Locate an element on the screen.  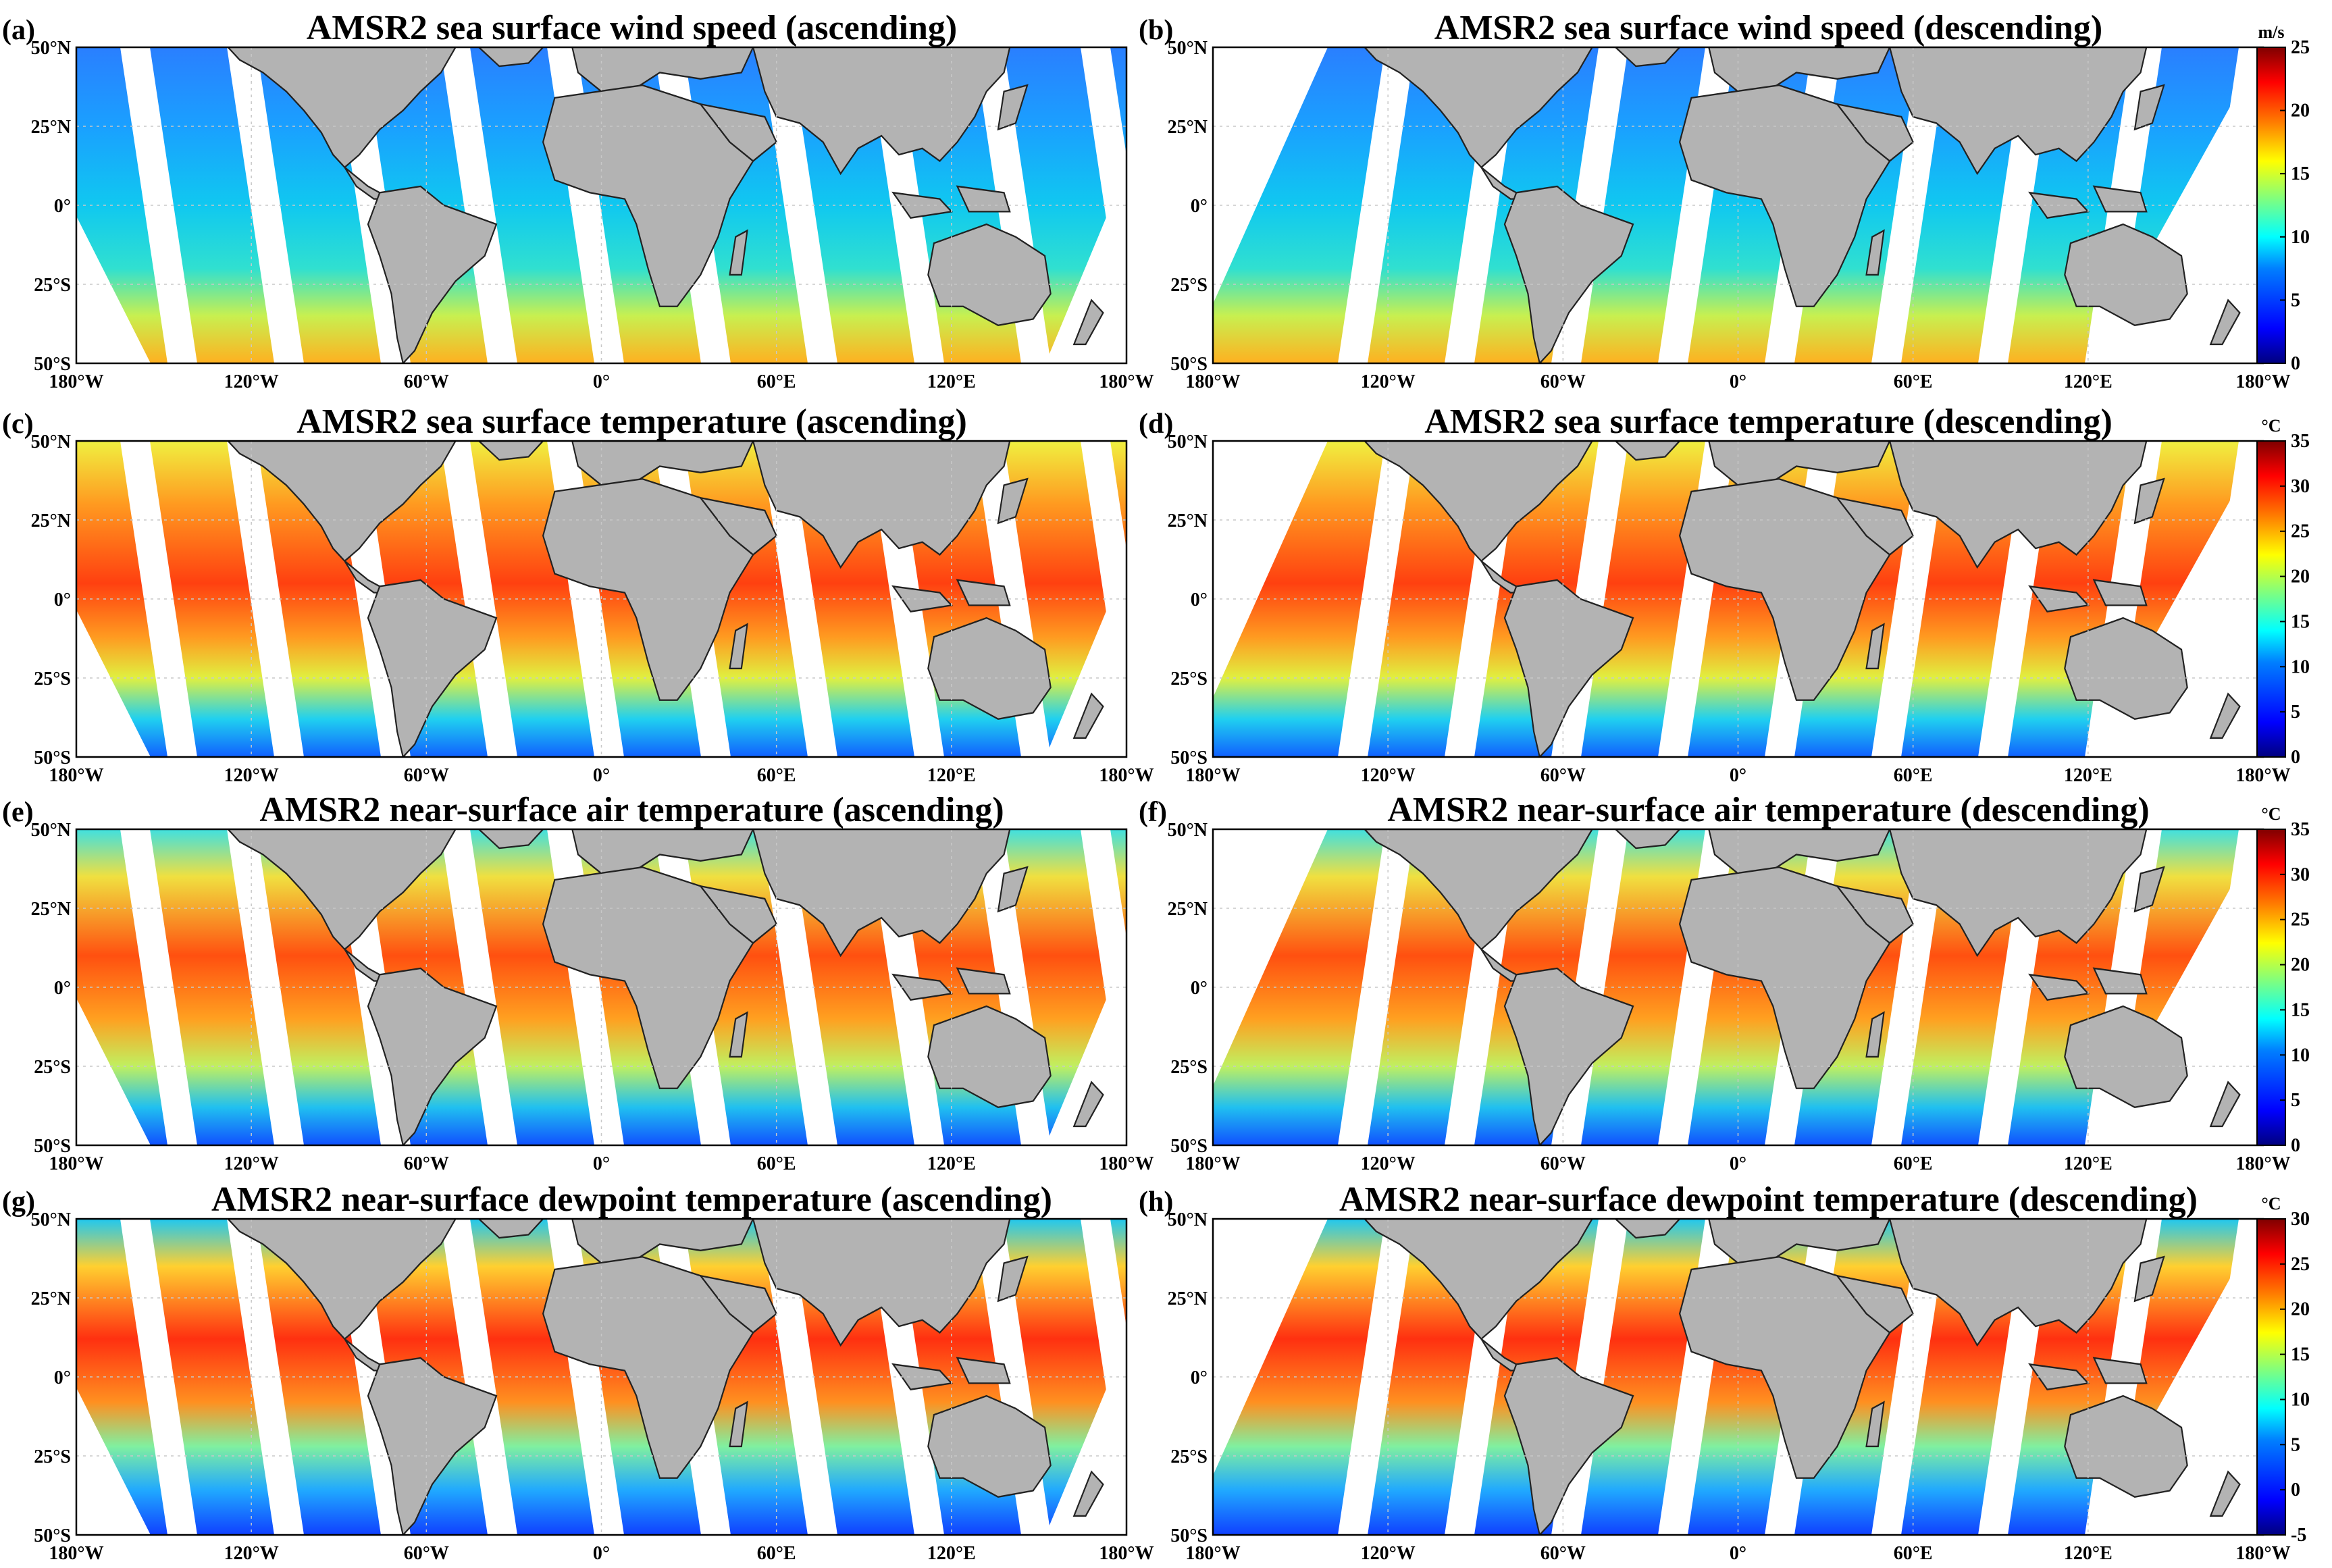
panel-label: (f) is located at coordinates (1153, 812).